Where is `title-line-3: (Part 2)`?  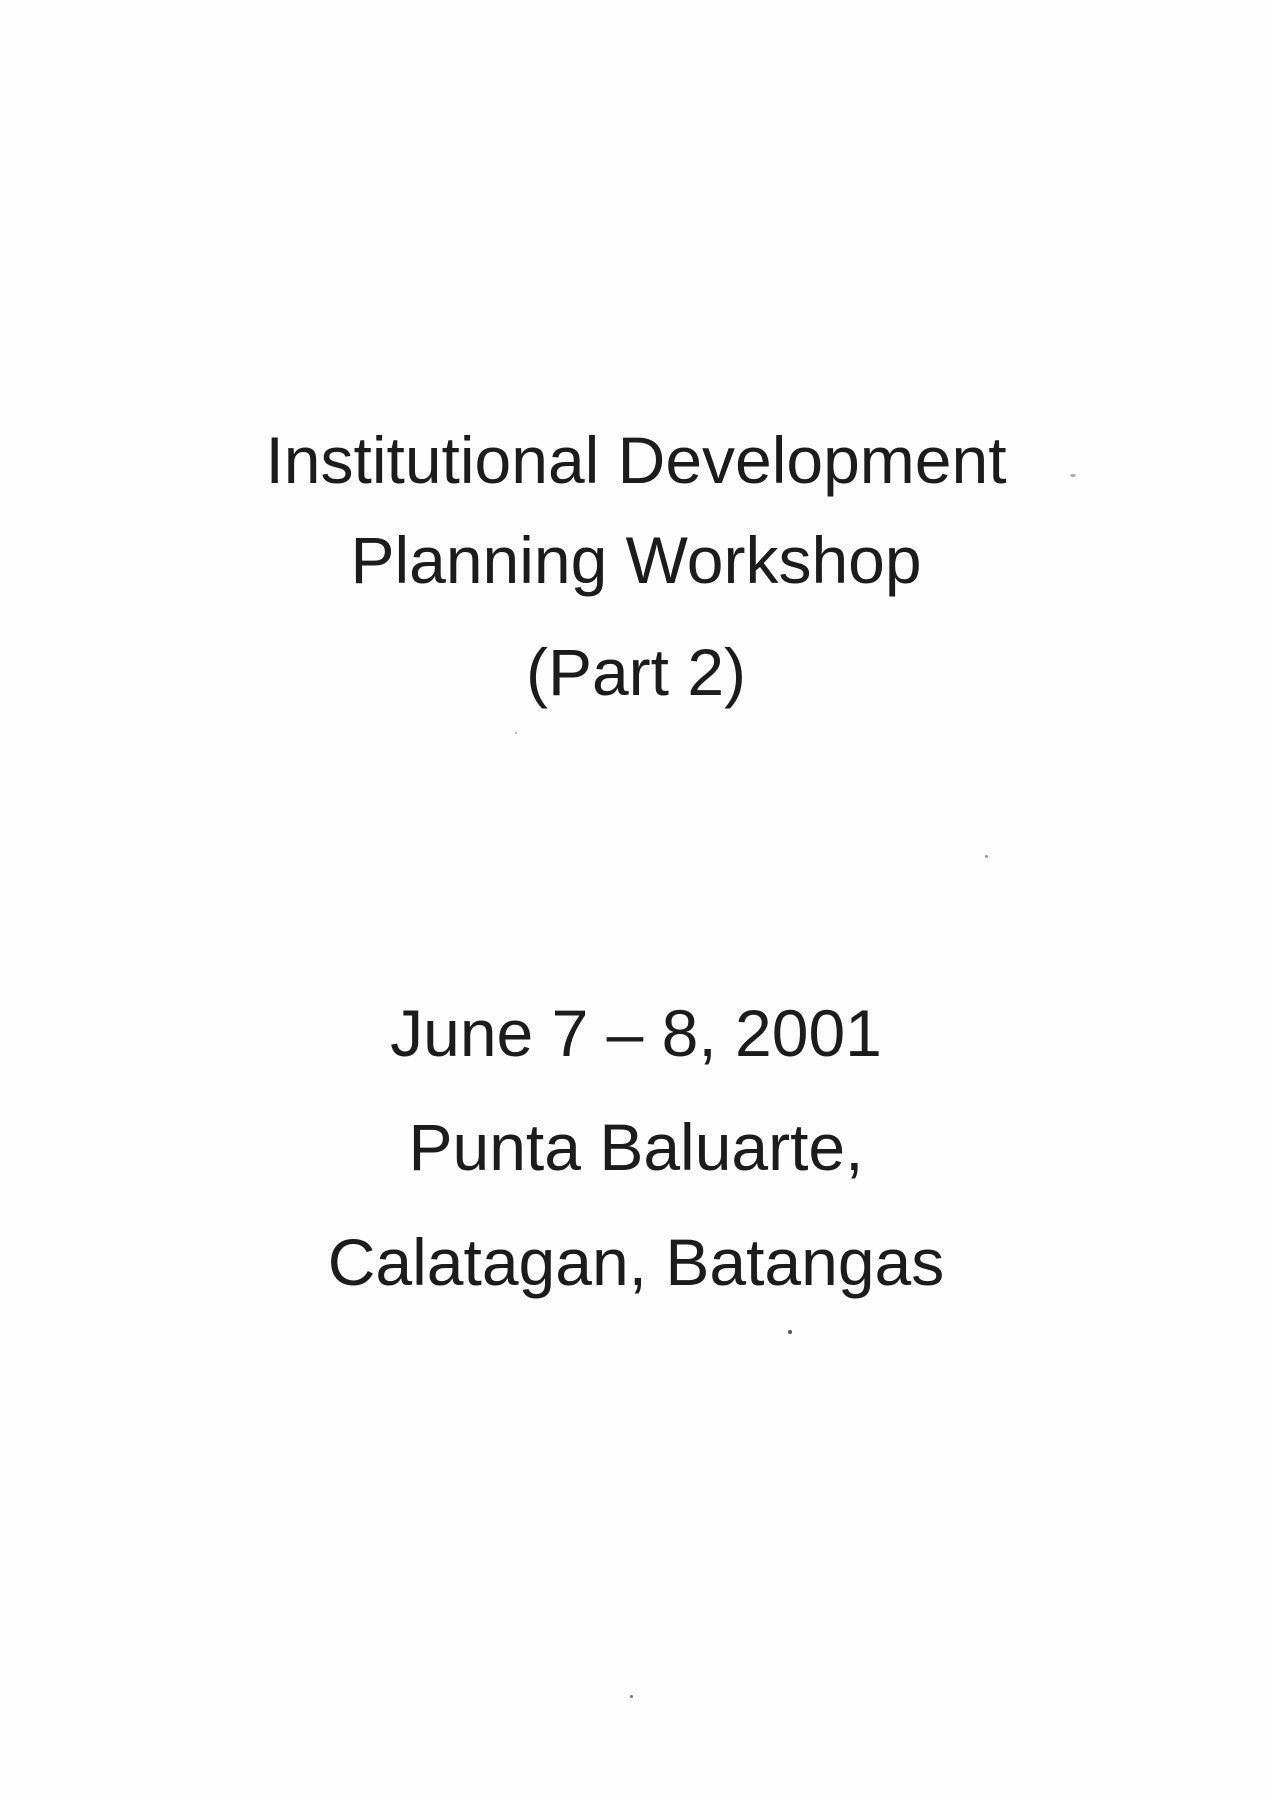 title-line-3: (Part 2) is located at coordinates (636, 672).